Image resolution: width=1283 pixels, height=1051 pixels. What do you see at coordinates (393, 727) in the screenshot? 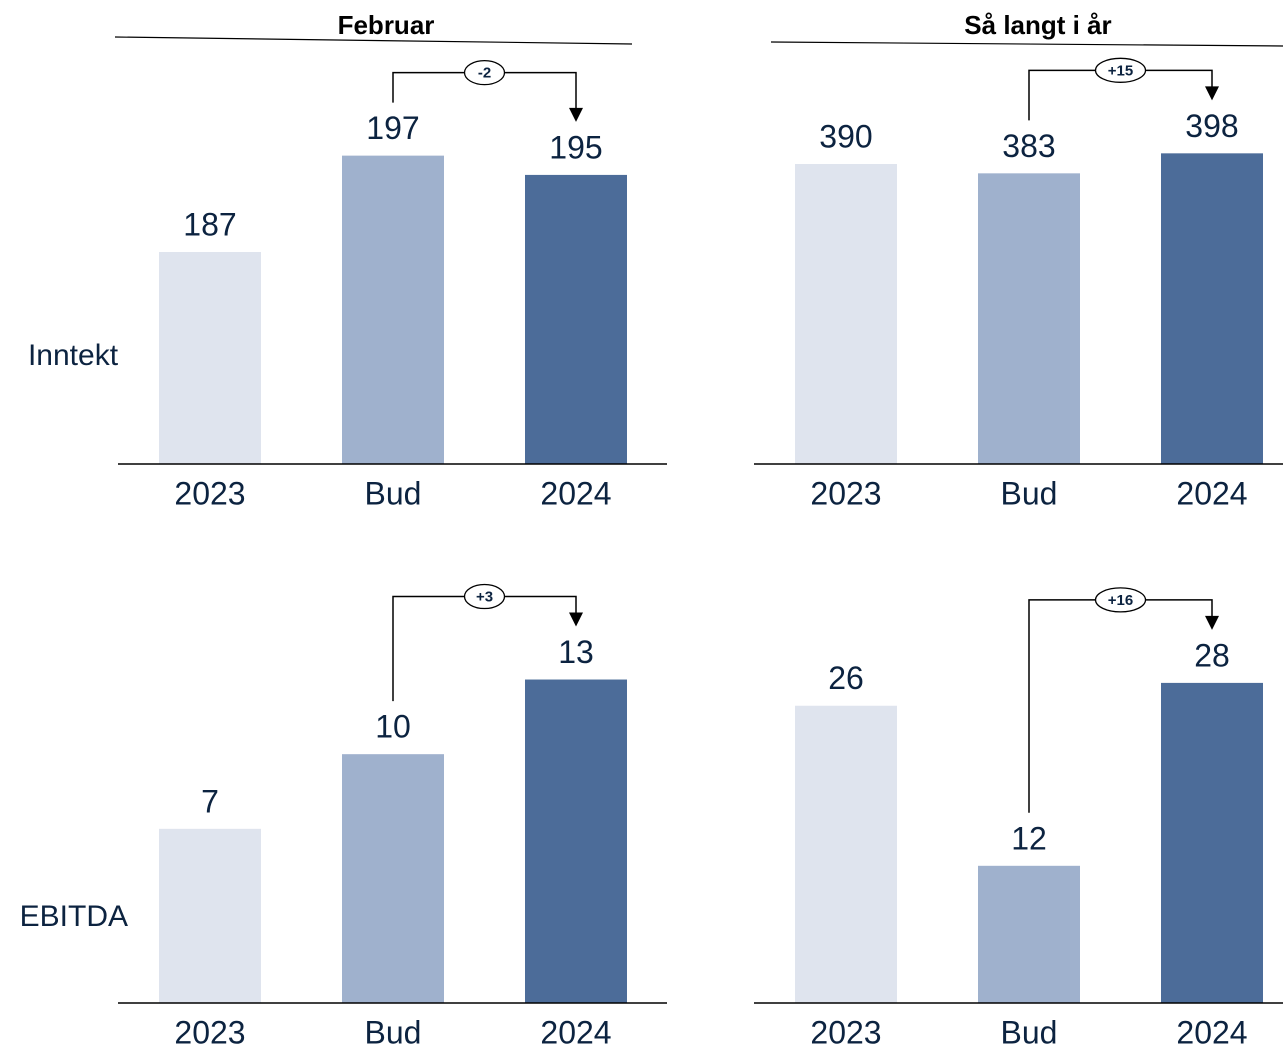
I see `value-label: 10` at bounding box center [393, 727].